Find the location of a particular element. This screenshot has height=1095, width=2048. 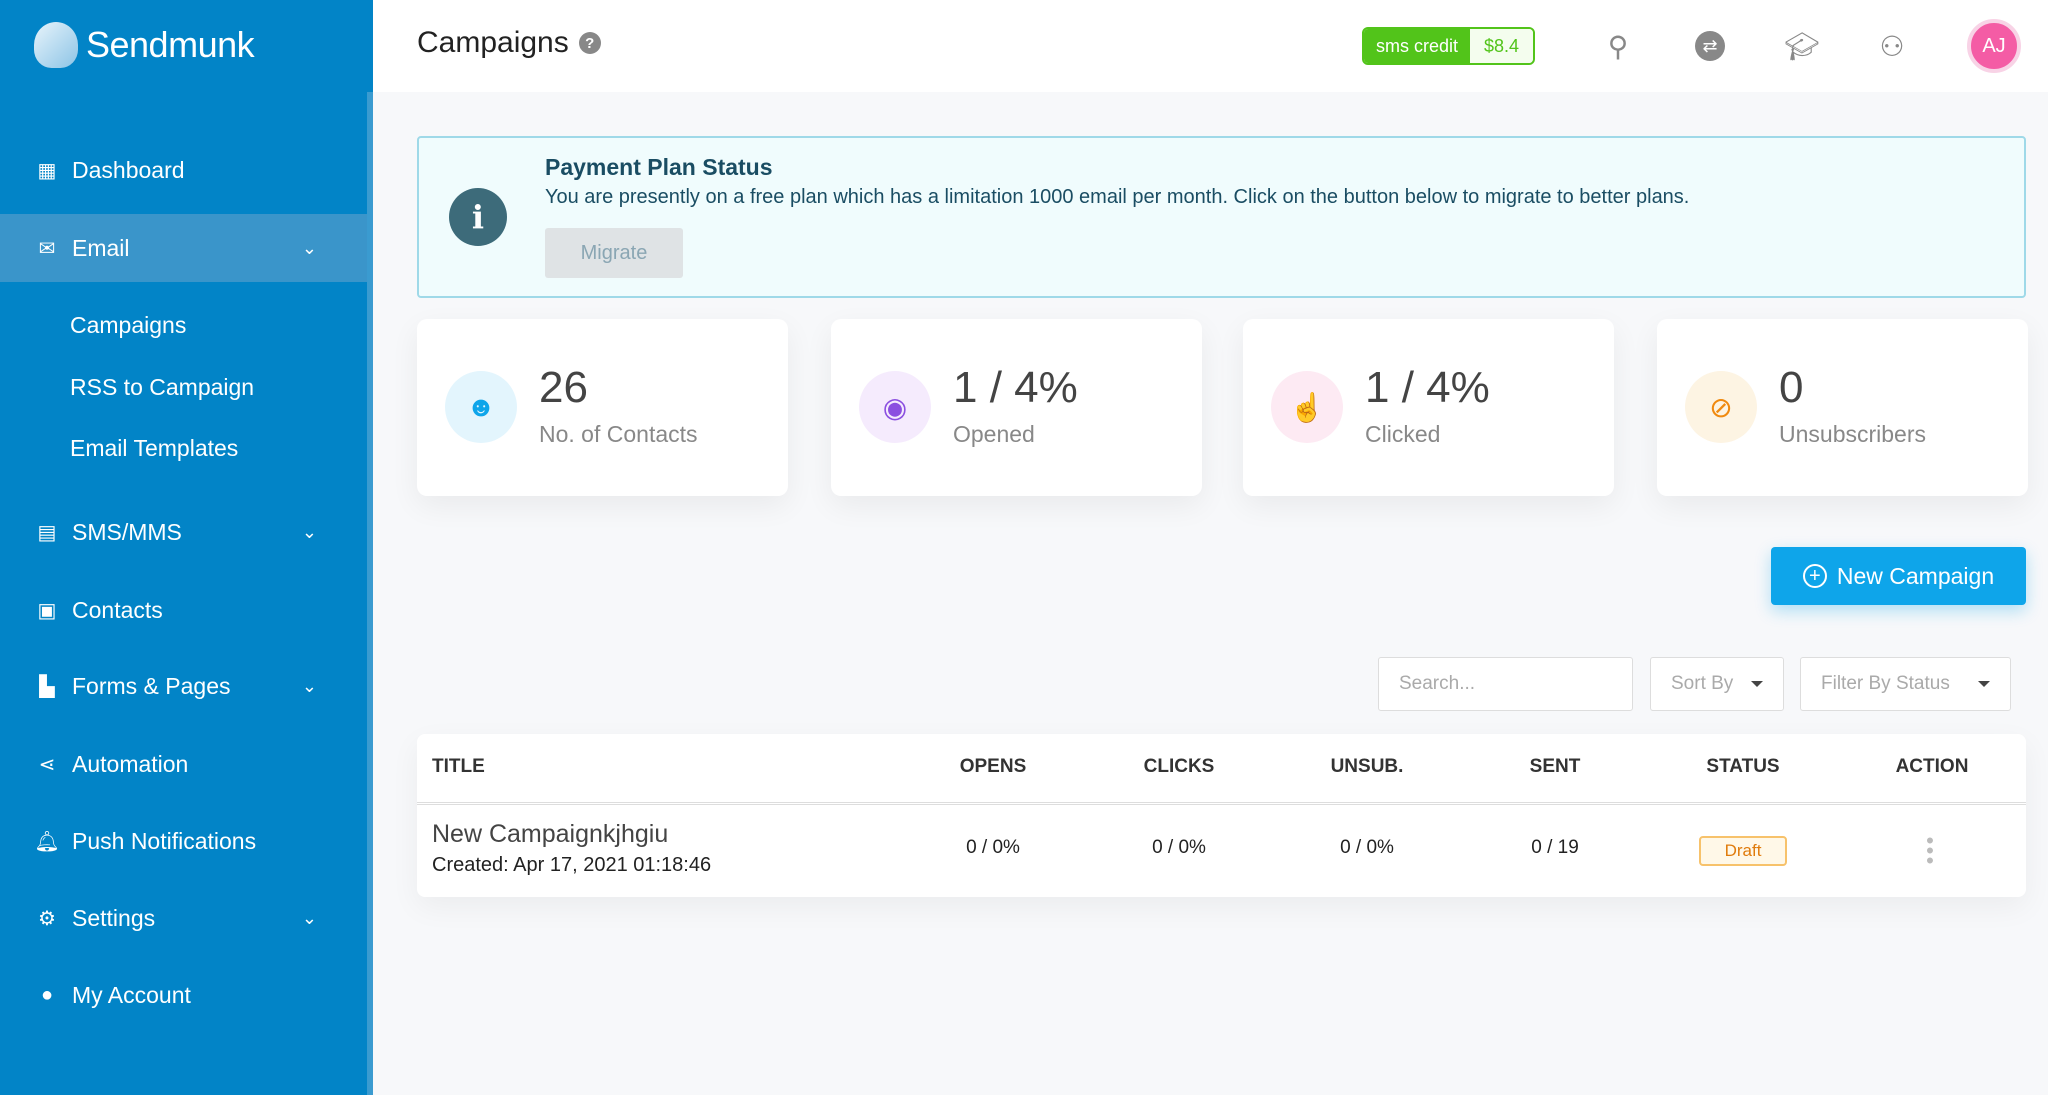

stat-label: No. of Contacts is located at coordinates (618, 434).